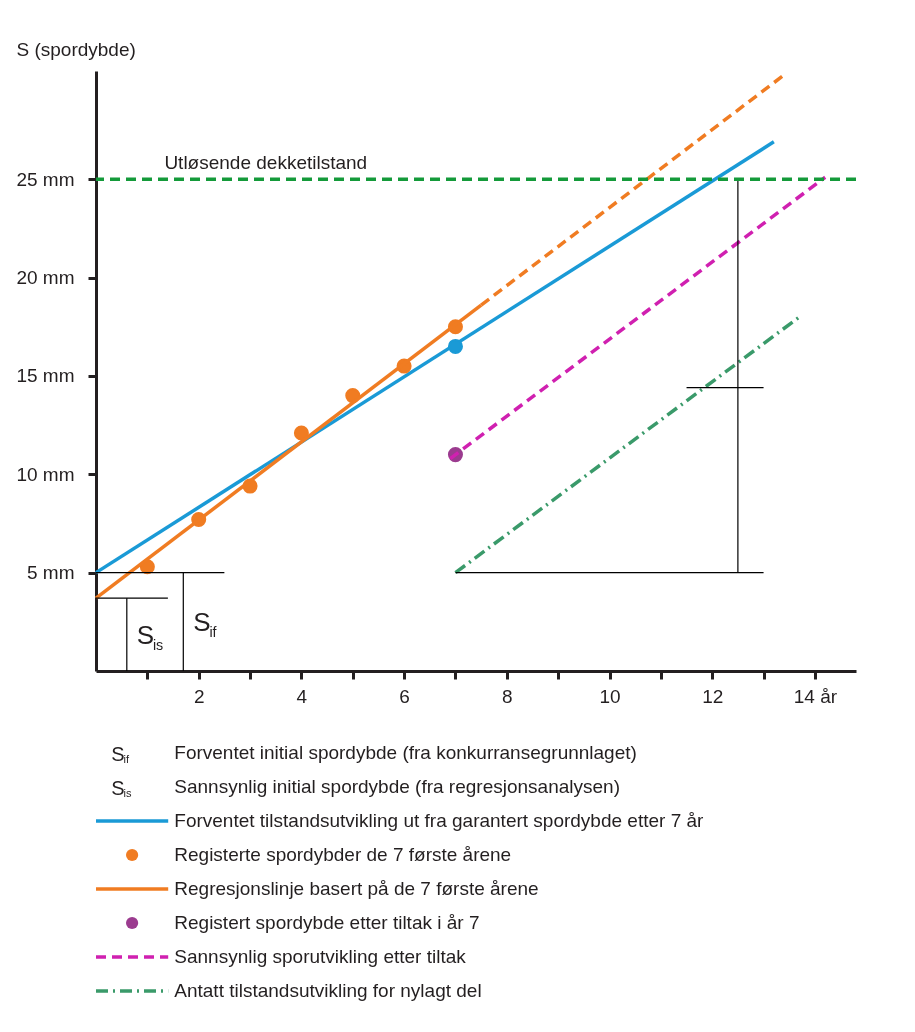 This screenshot has height=1032, width=915. What do you see at coordinates (343, 854) in the screenshot?
I see `legend-label: Registerte spordybder de 7 første årene` at bounding box center [343, 854].